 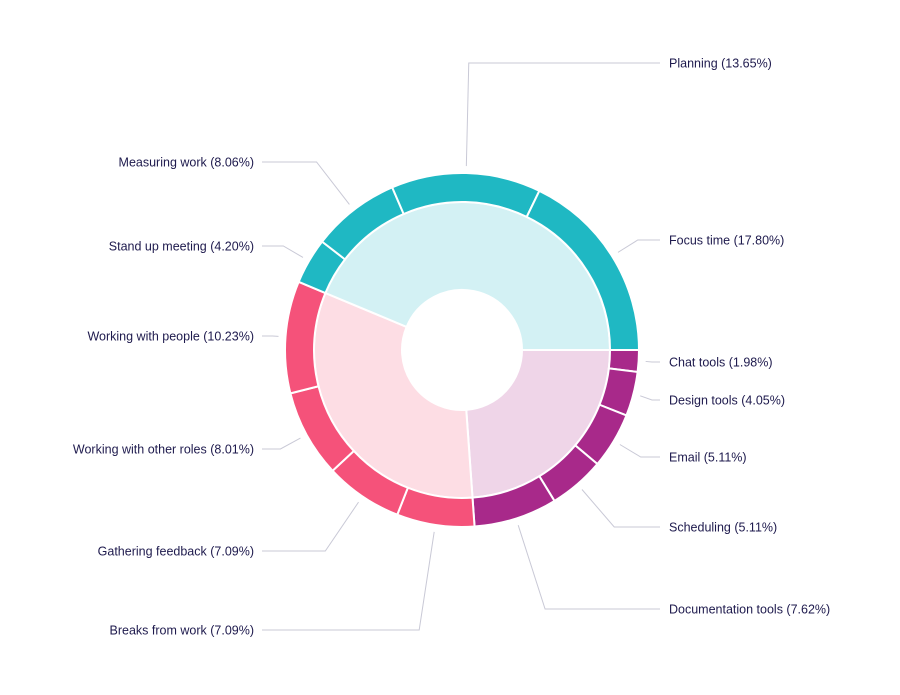 What do you see at coordinates (170, 337) in the screenshot?
I see `data-label: Working with people (10.23%)` at bounding box center [170, 337].